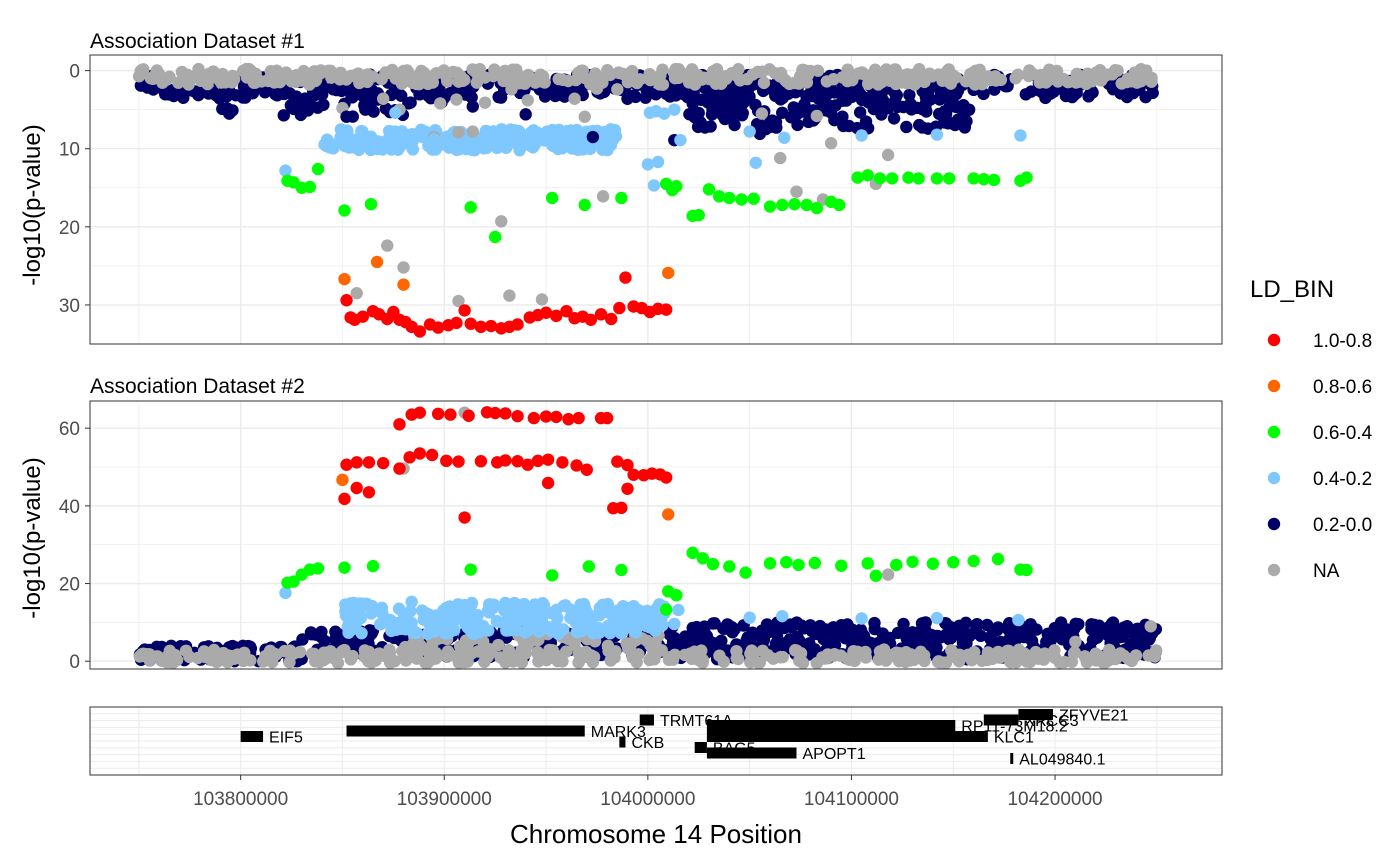 The height and width of the screenshot is (865, 1400). I want to click on legend-label: 0.8-0.6, so click(1342, 387).